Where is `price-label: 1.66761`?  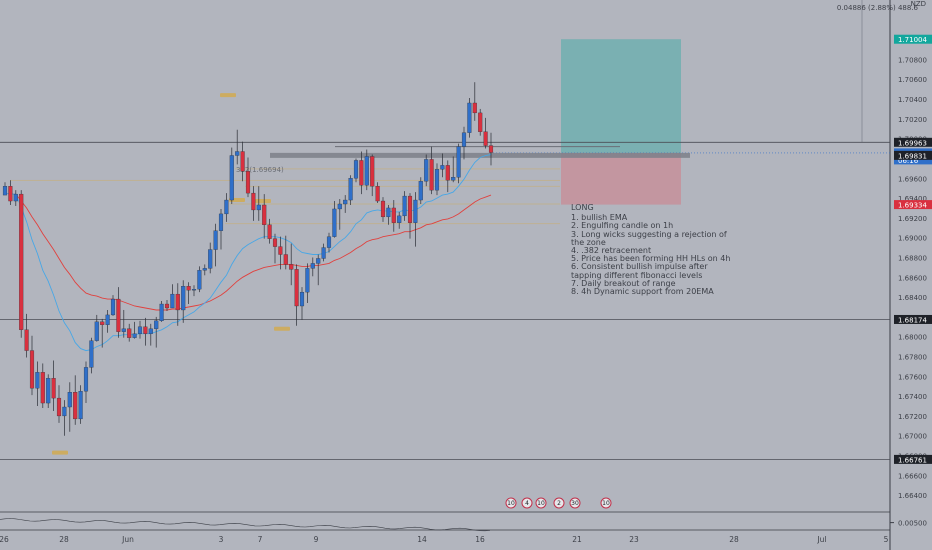 price-label: 1.66761 is located at coordinates (912, 460).